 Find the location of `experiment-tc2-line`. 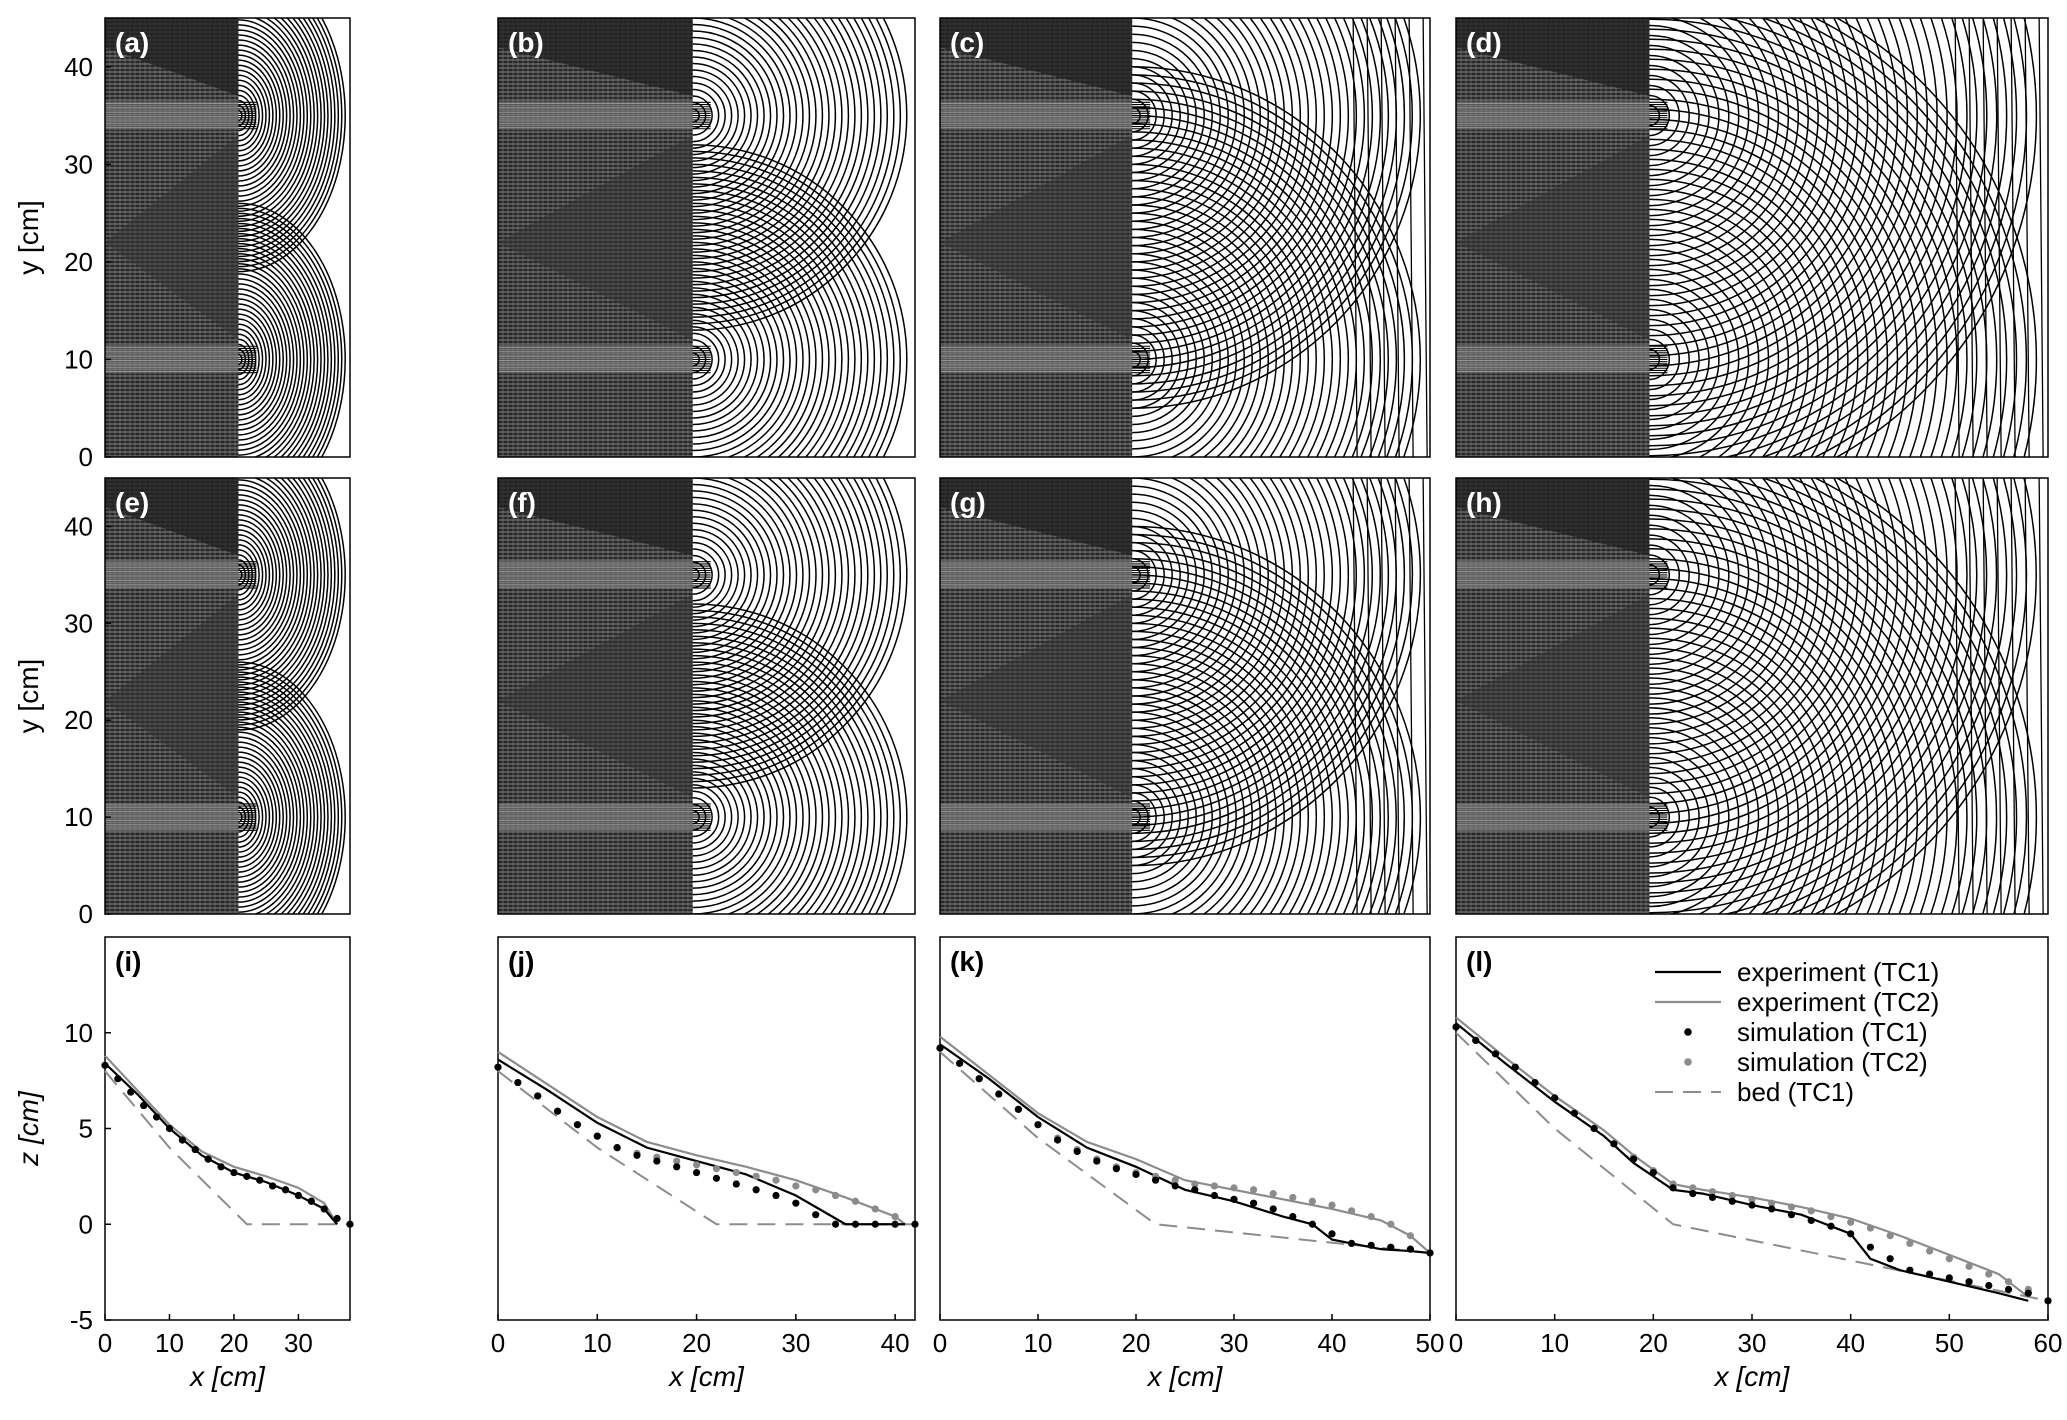

experiment-tc2-line is located at coordinates (1742, 1157).